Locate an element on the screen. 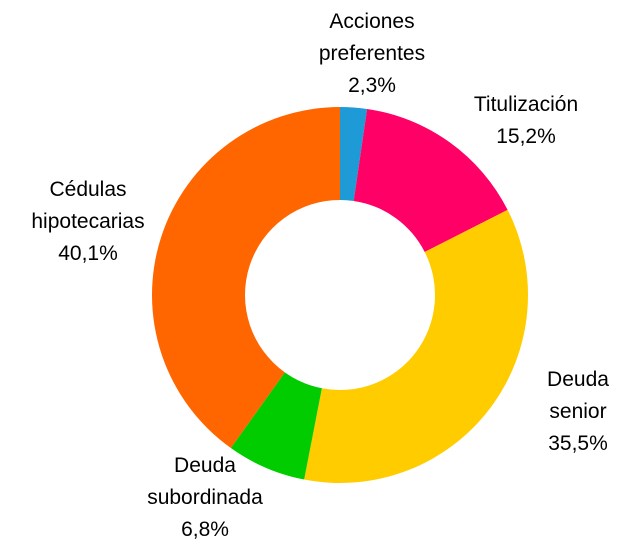 This screenshot has width=621, height=546. slice-label: Deuda subordinada 6,8% is located at coordinates (205, 498).